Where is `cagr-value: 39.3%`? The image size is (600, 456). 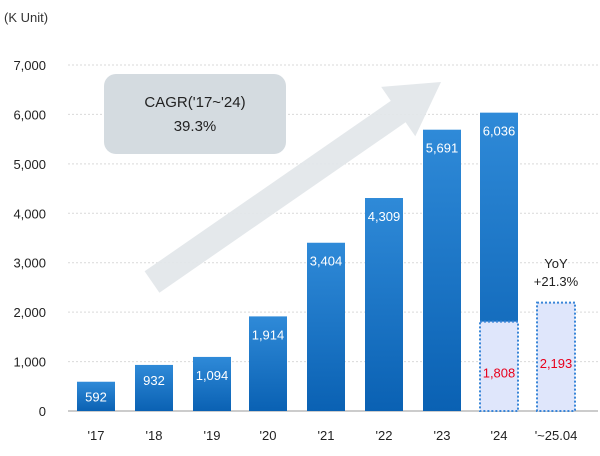
cagr-value: 39.3% is located at coordinates (195, 126).